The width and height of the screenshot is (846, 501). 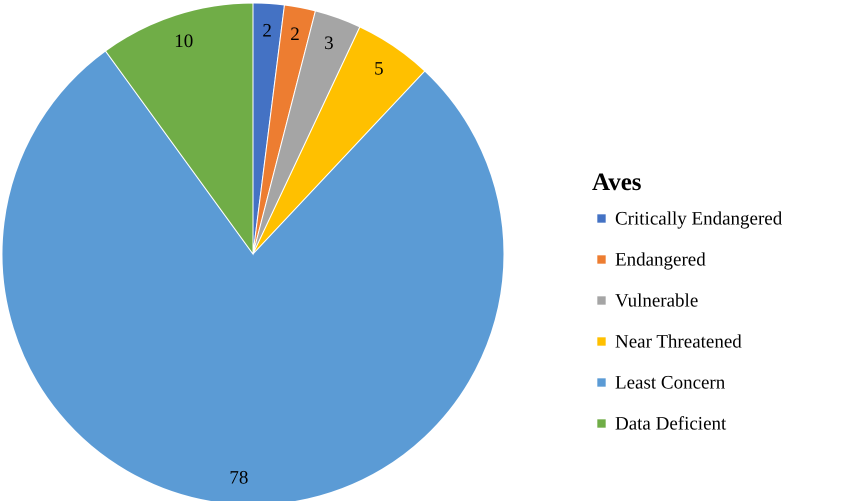 I want to click on data-label: 3, so click(x=329, y=43).